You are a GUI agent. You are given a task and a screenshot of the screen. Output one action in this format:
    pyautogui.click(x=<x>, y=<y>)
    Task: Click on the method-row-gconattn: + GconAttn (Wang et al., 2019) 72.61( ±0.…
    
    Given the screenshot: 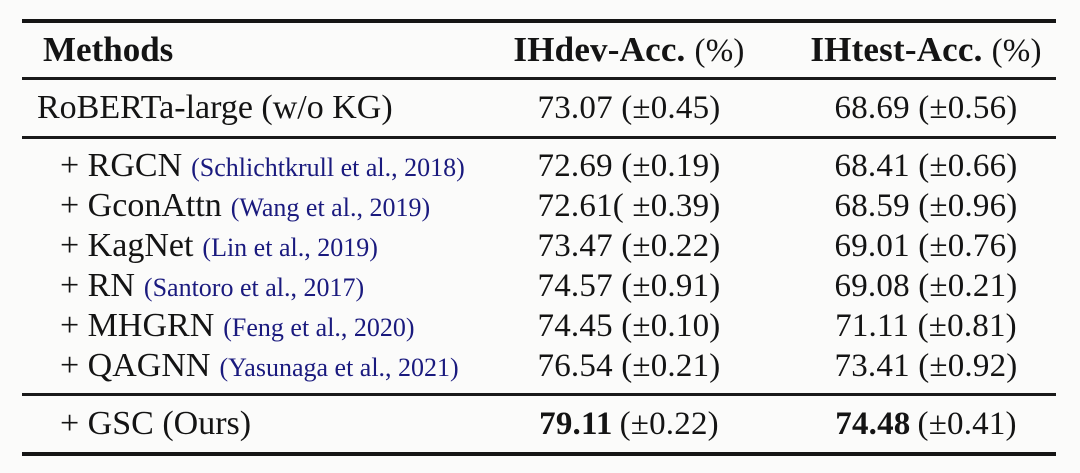 What is the action you would take?
    pyautogui.click(x=539, y=206)
    